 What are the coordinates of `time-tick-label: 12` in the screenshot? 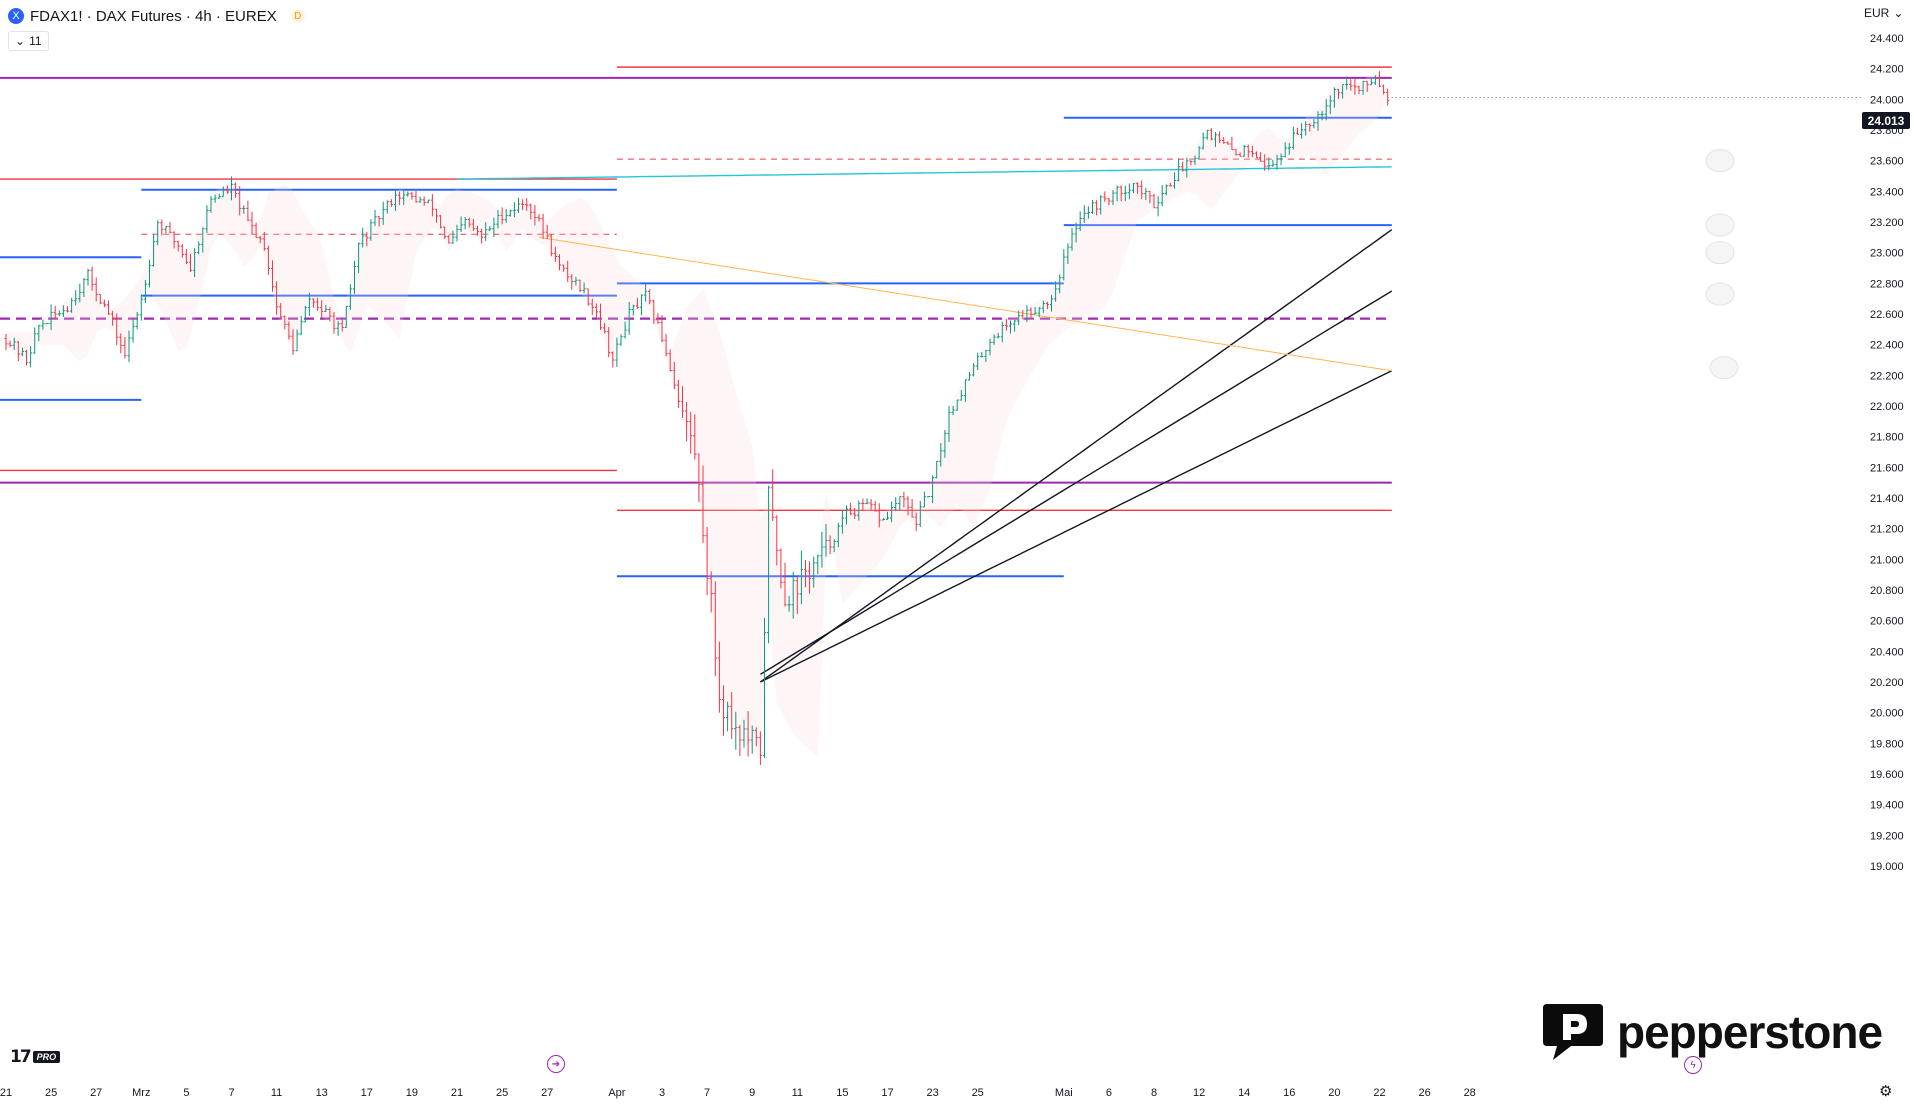 It's located at (1199, 1093).